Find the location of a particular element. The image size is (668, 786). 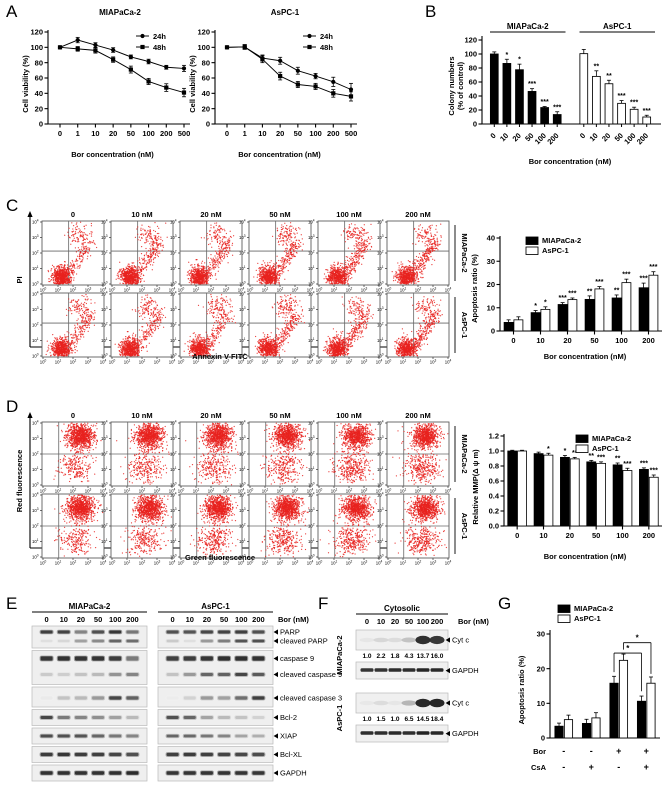

panel-letter-c: C is located at coordinates (12, 206).